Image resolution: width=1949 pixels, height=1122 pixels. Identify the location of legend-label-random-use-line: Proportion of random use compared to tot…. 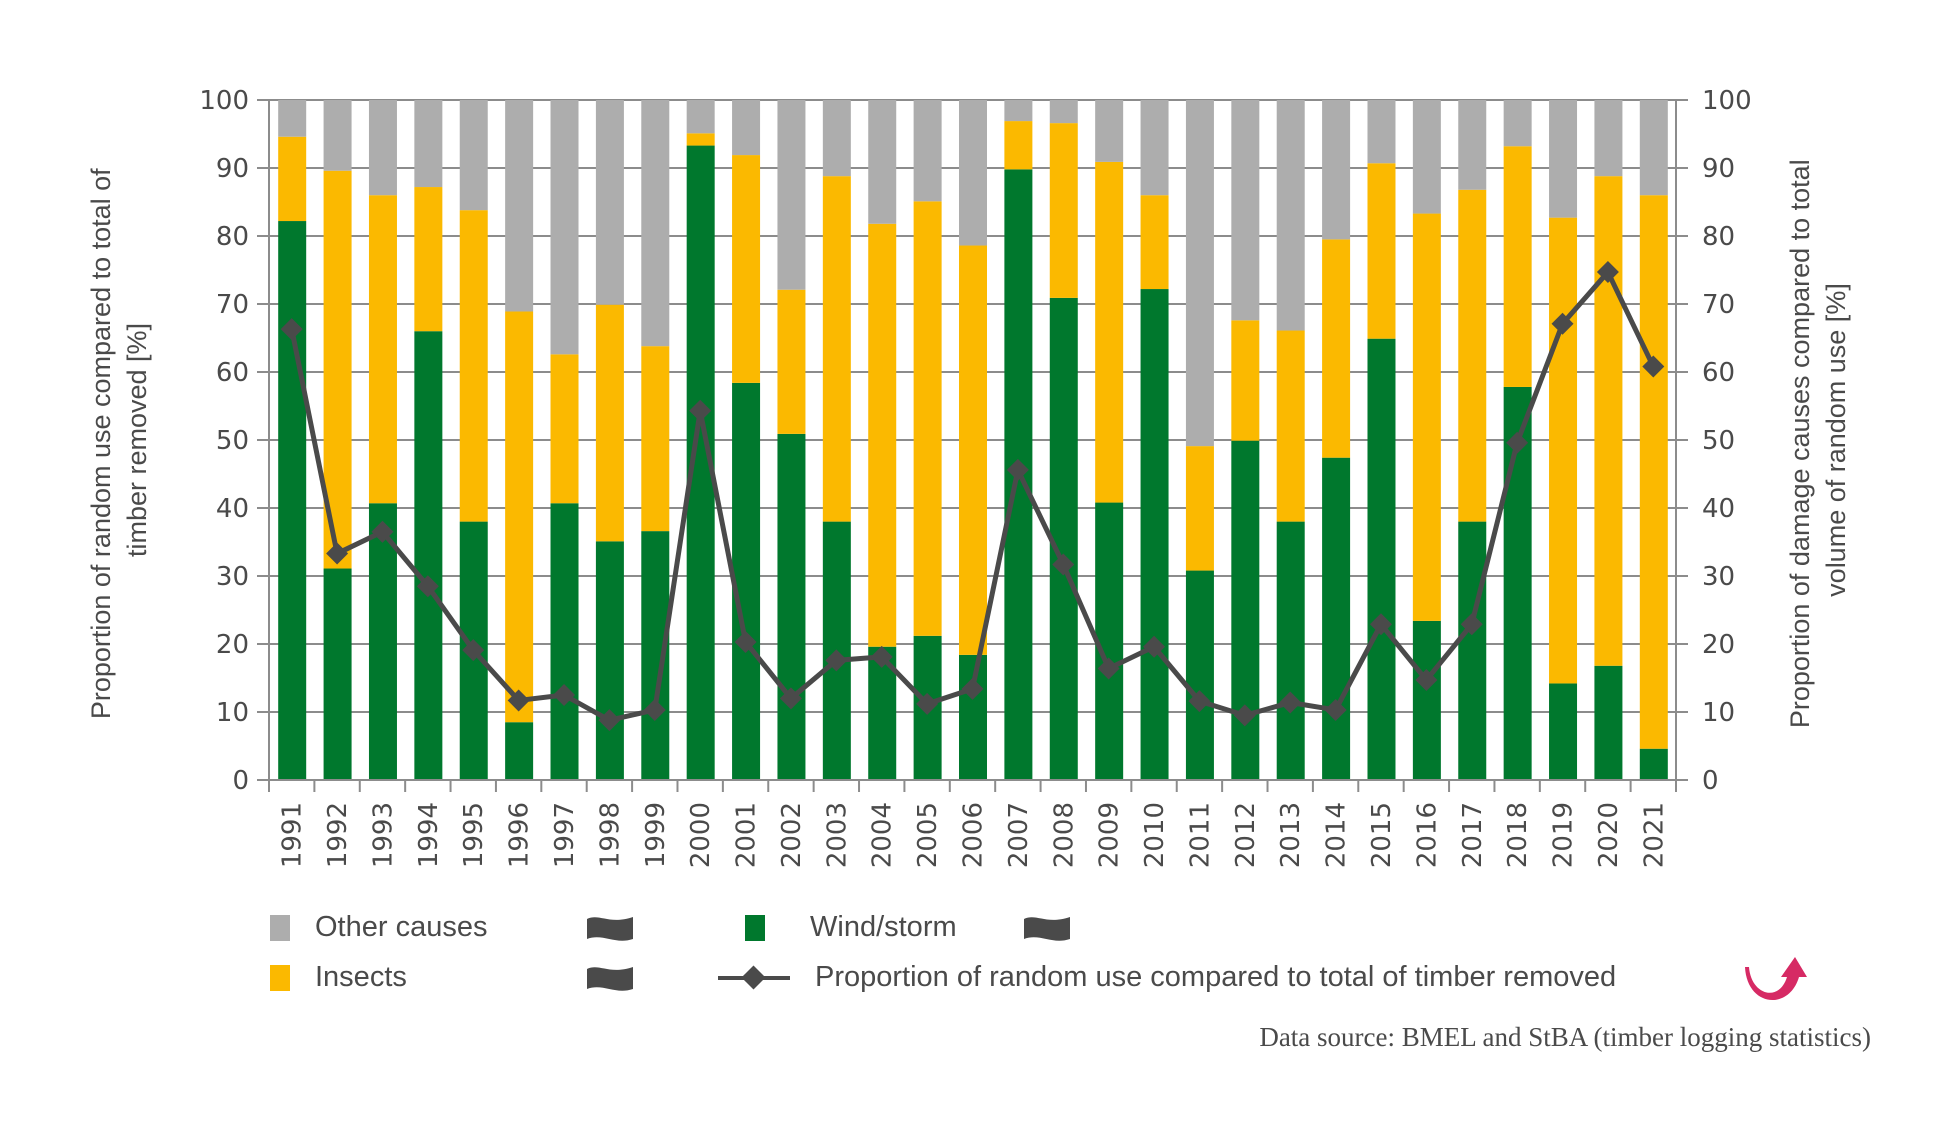
(1216, 977).